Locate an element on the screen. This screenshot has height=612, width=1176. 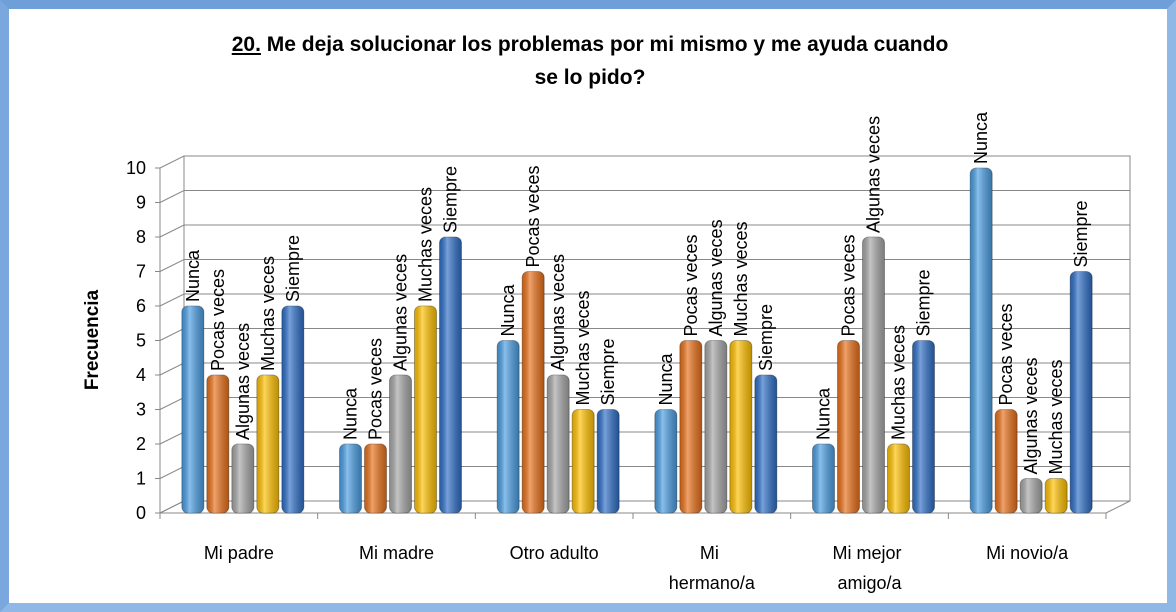
y-axis-label: Frecuencia is located at coordinates (92, 339).